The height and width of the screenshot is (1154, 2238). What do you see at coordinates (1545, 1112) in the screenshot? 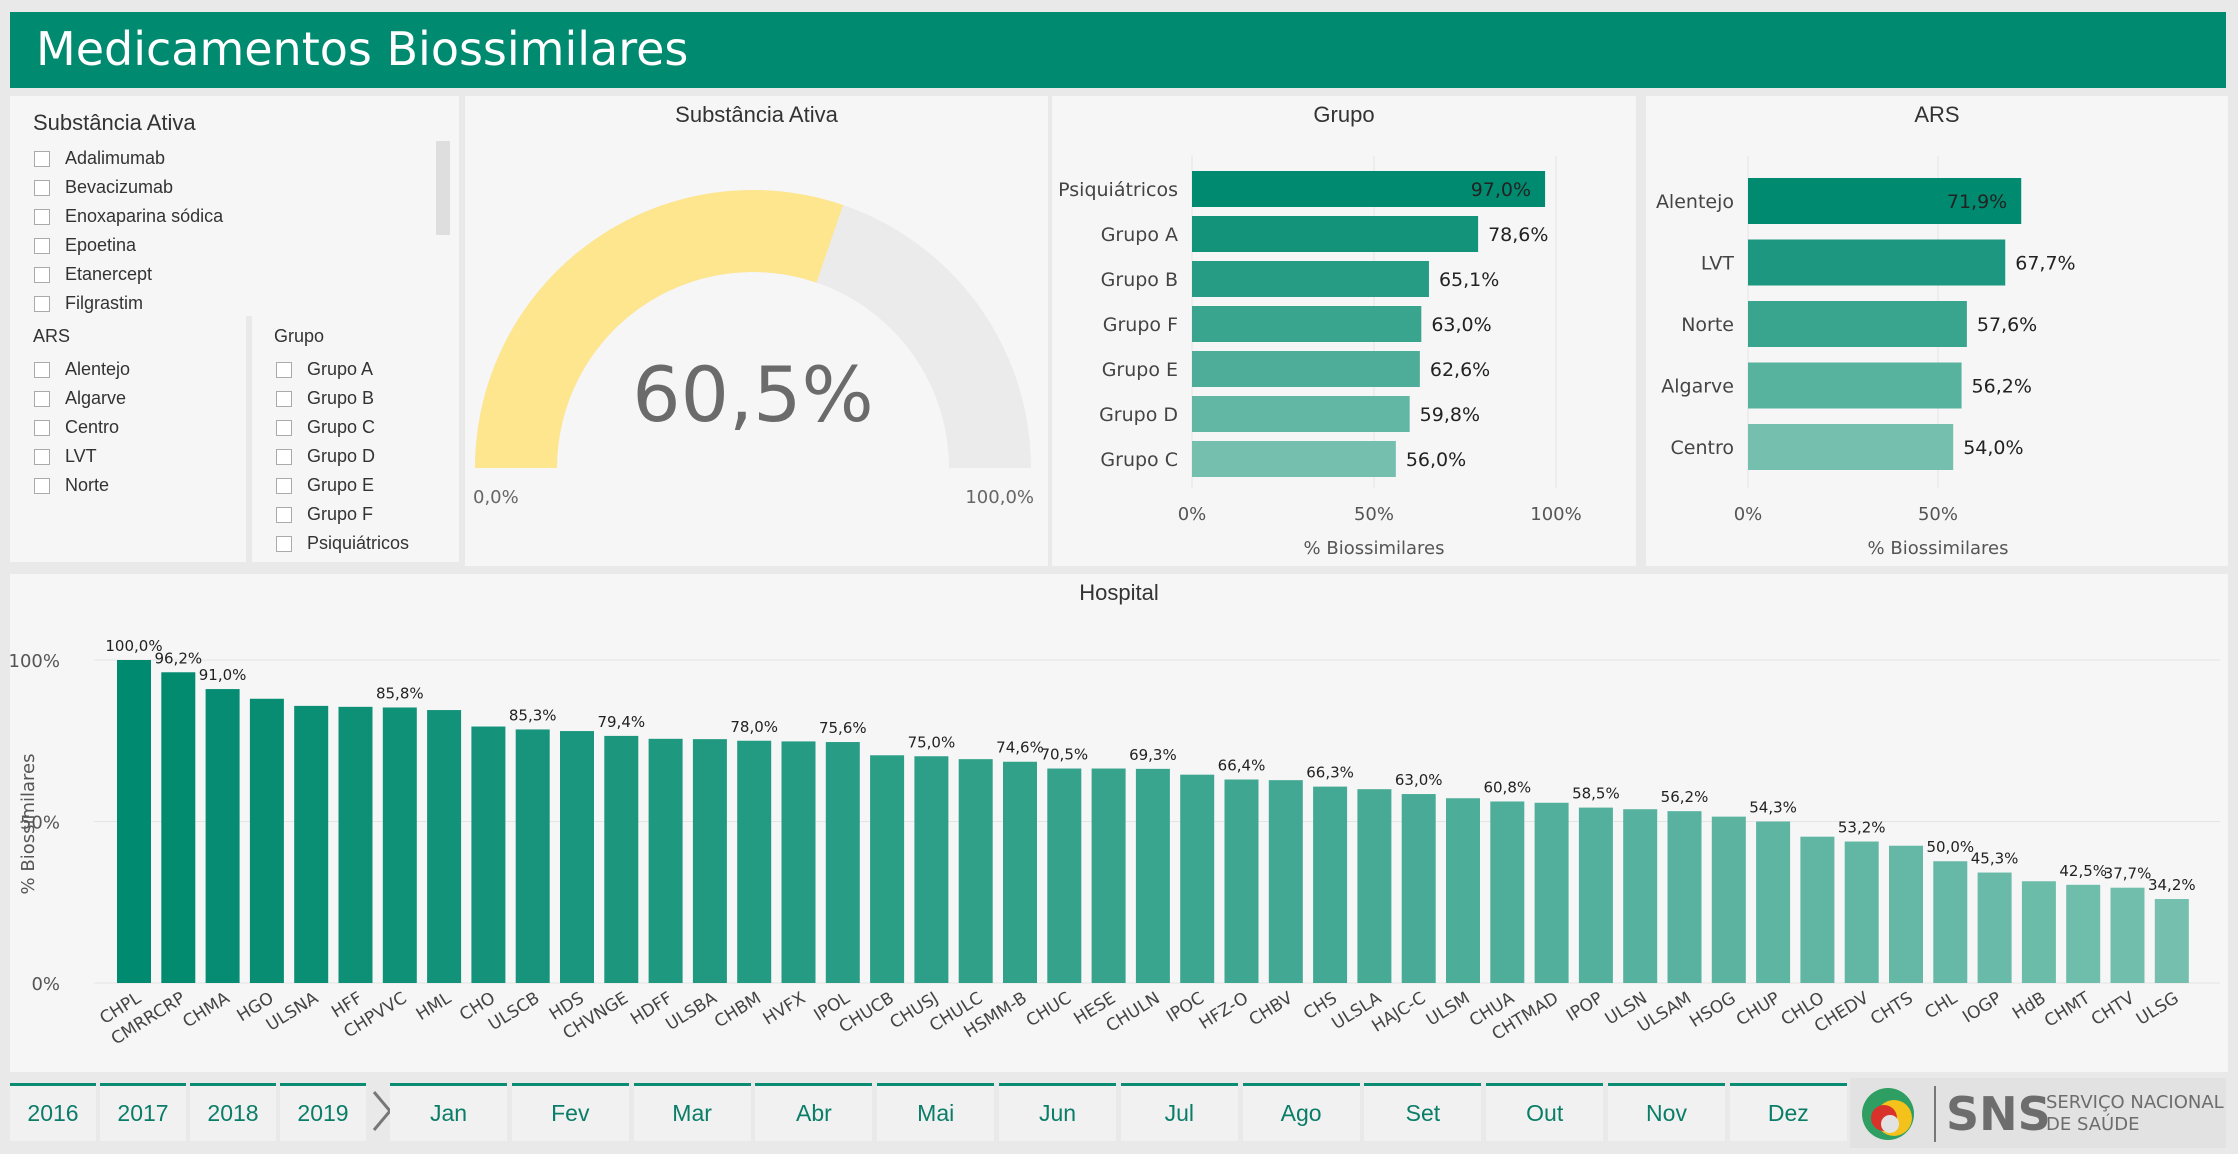
I see `month-tab: Out` at bounding box center [1545, 1112].